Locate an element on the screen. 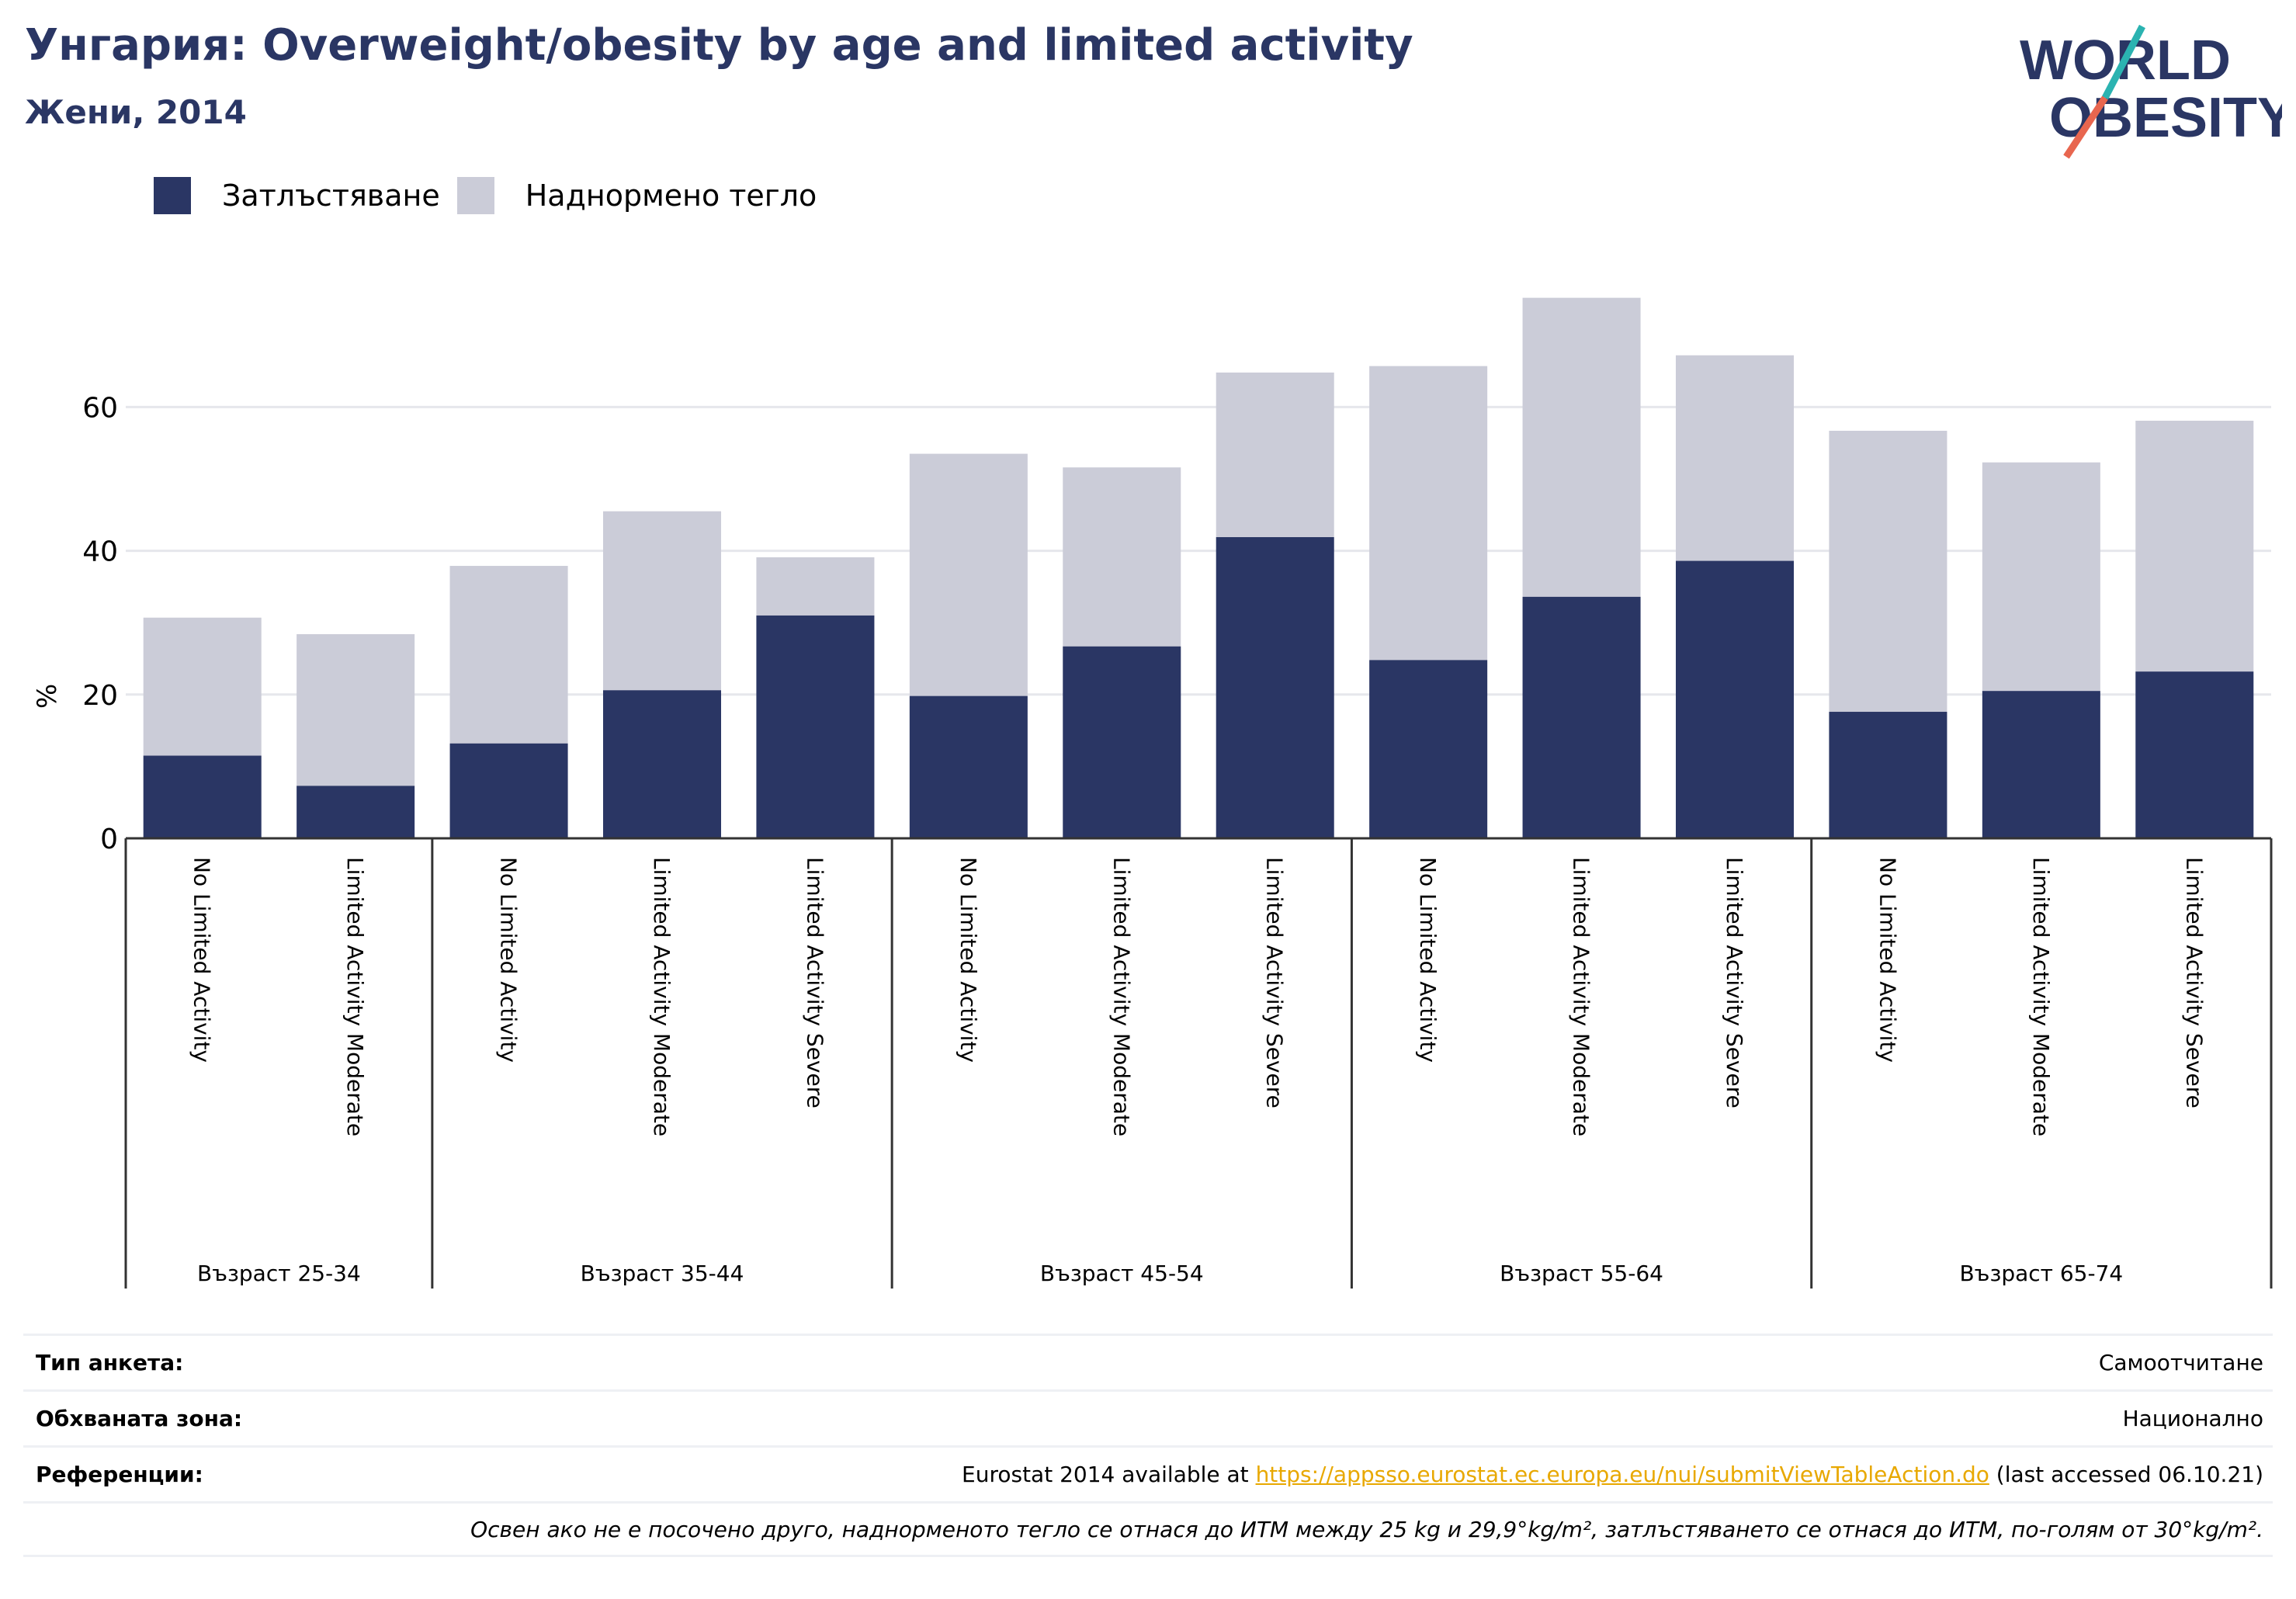  coverage-value: Национално is located at coordinates (2192, 1418).